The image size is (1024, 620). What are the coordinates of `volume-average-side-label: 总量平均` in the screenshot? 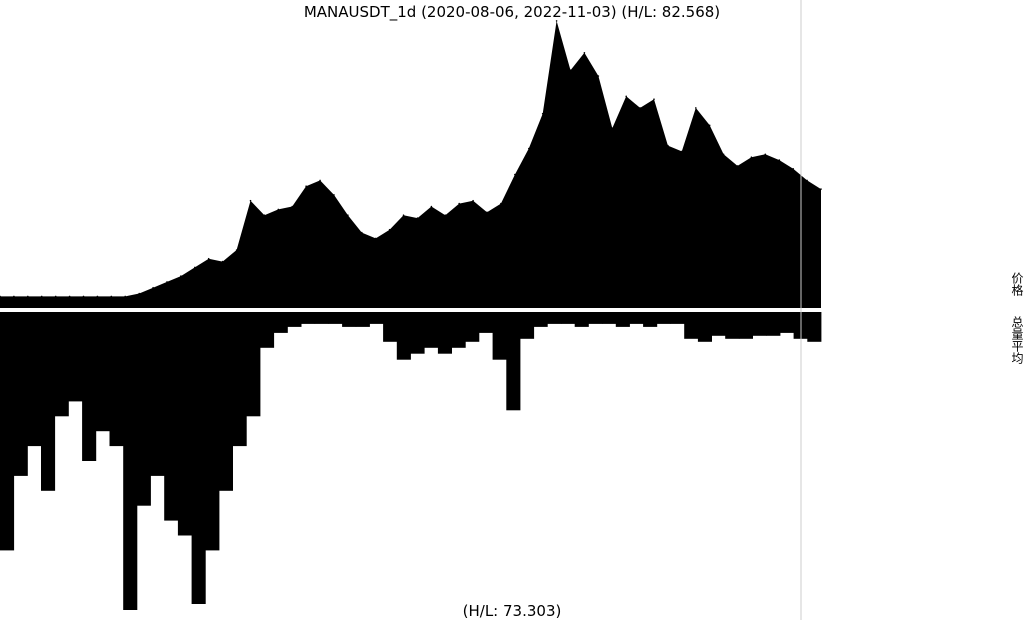 It's located at (1017, 340).